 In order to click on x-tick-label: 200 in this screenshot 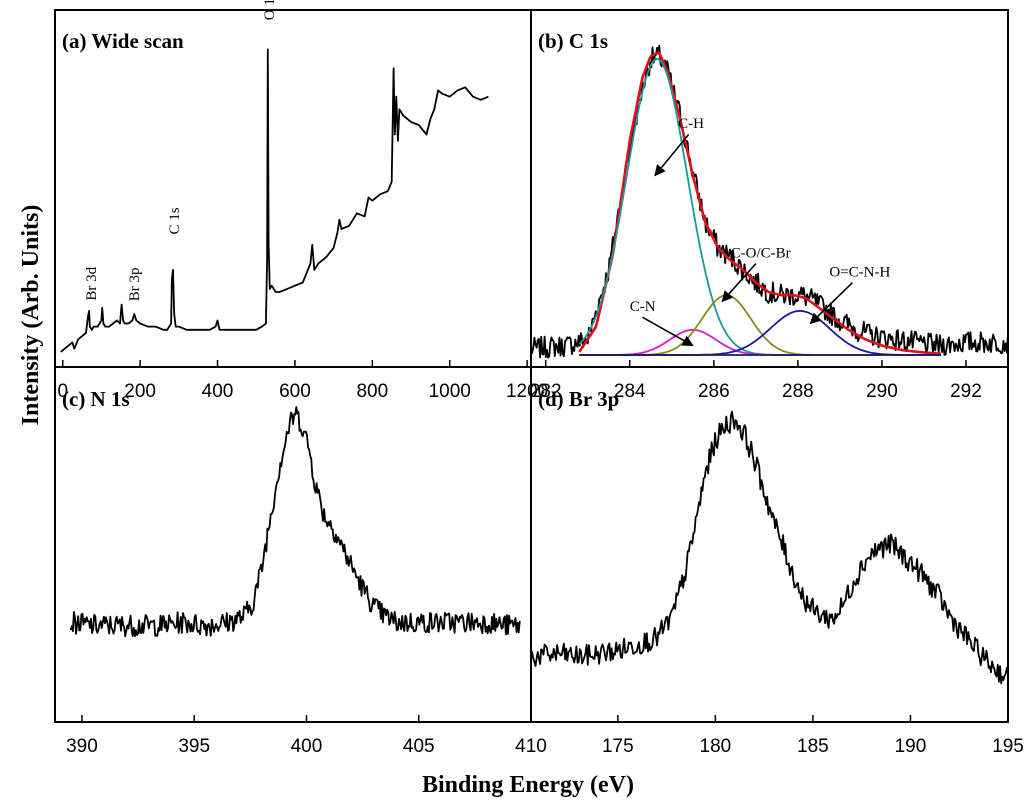, I will do `click(140, 391)`.